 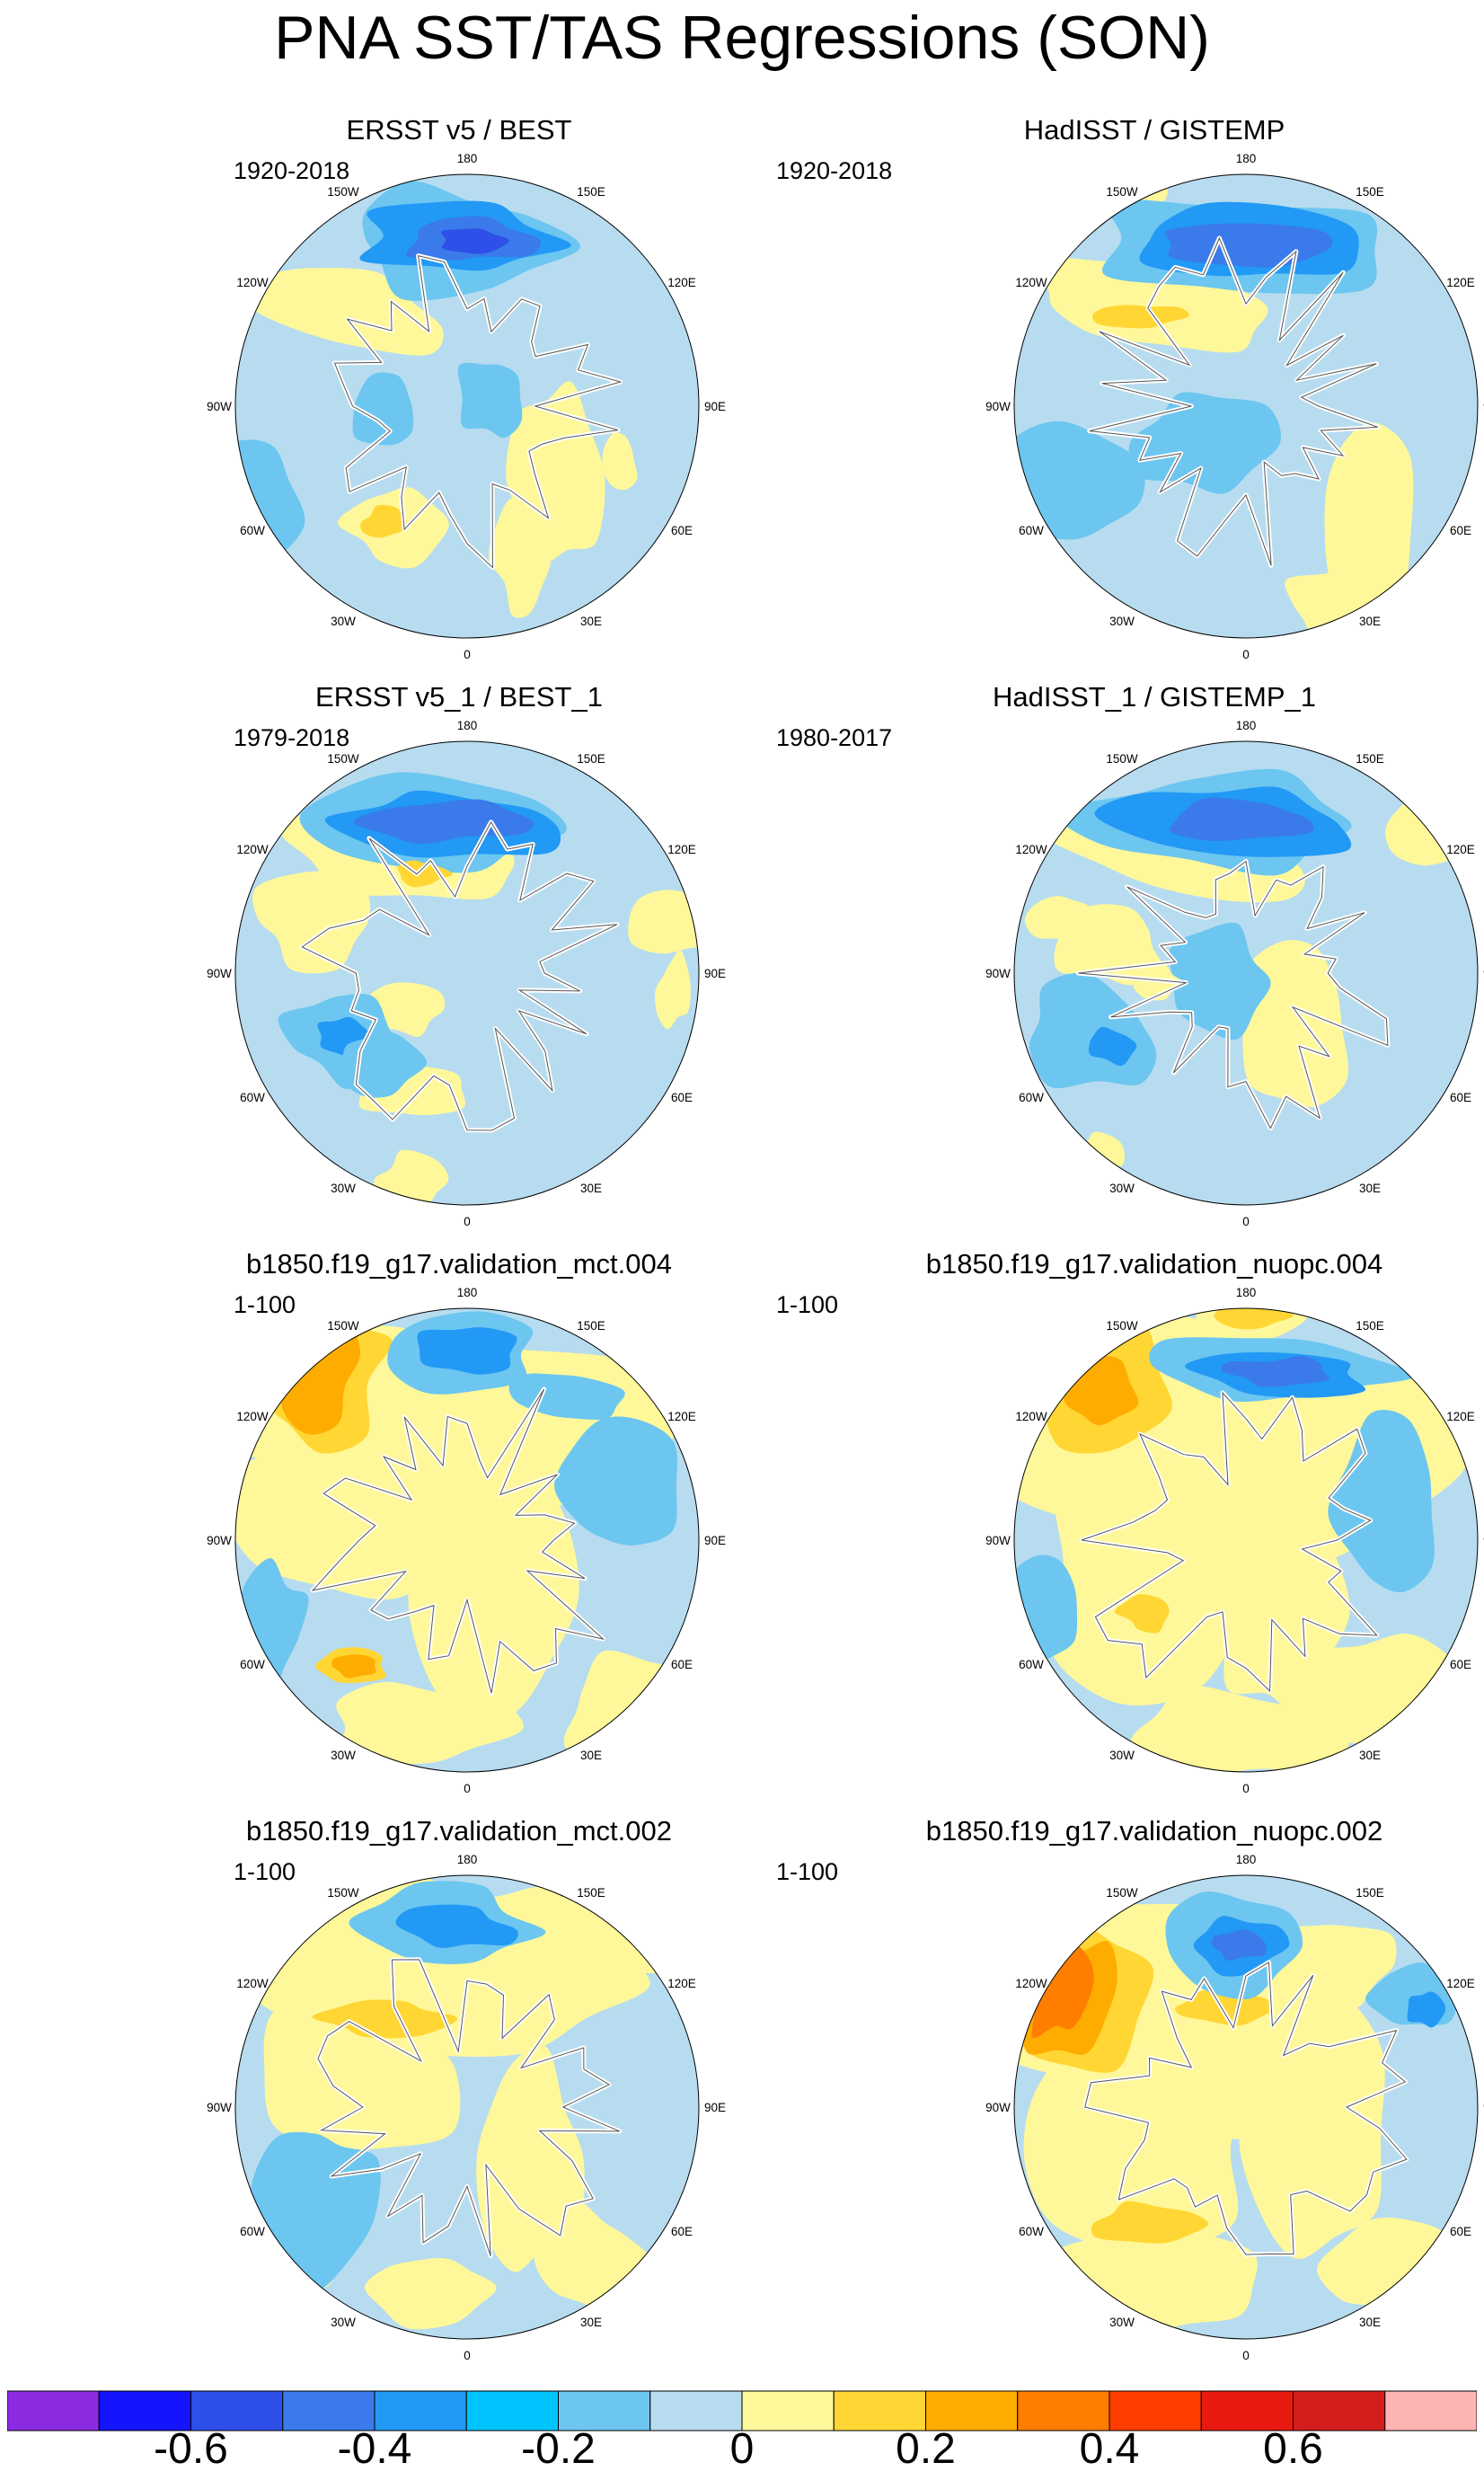 What do you see at coordinates (374, 2449) in the screenshot?
I see `colorbar-label: -0.4` at bounding box center [374, 2449].